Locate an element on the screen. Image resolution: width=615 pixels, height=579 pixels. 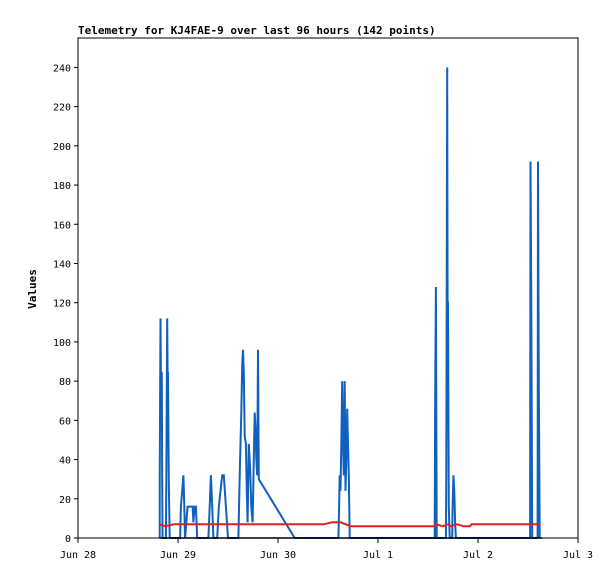
x-tick-label: Jul 3 is located at coordinates (578, 555).